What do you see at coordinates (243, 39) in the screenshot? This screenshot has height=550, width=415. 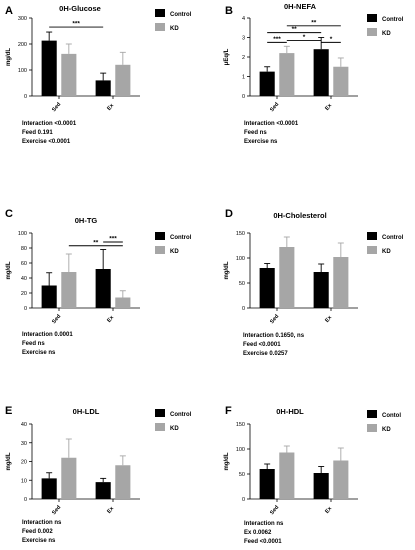 I see `y-tick-label: 3` at bounding box center [243, 39].